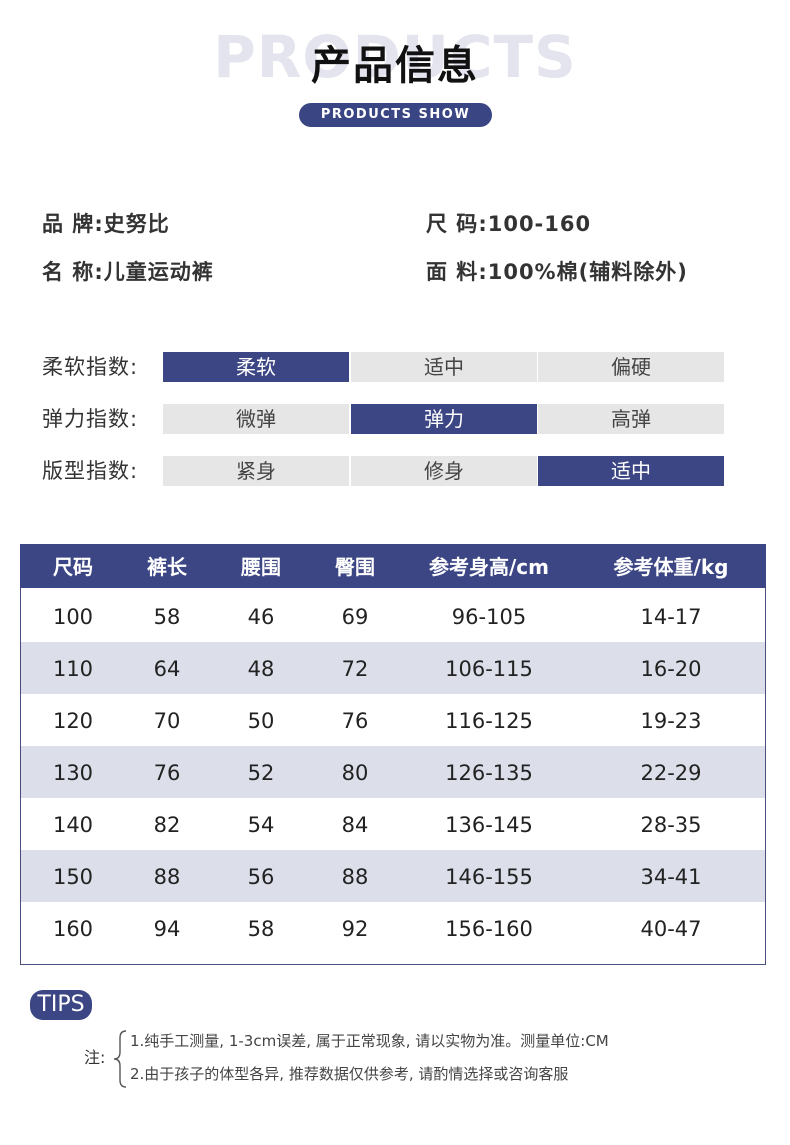 The image size is (790, 1145). I want to click on table-cell: 140, so click(73, 825).